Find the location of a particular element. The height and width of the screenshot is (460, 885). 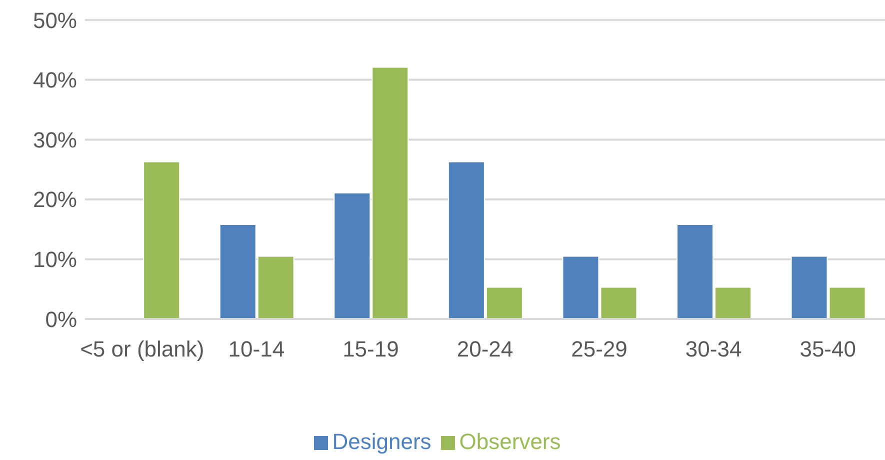

x-tick-label: 25-29 is located at coordinates (599, 349).